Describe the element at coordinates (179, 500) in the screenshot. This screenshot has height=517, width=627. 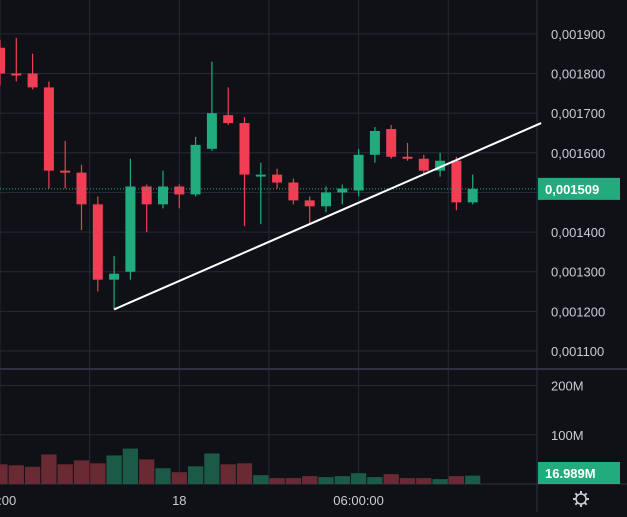
I see `time-tick-label: 18` at that location.